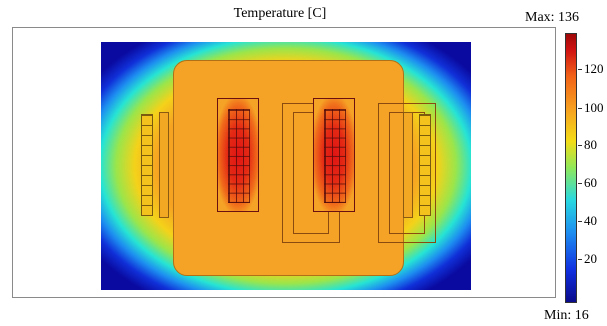  I want to click on colorbar-tick-label: 100, so click(594, 107).